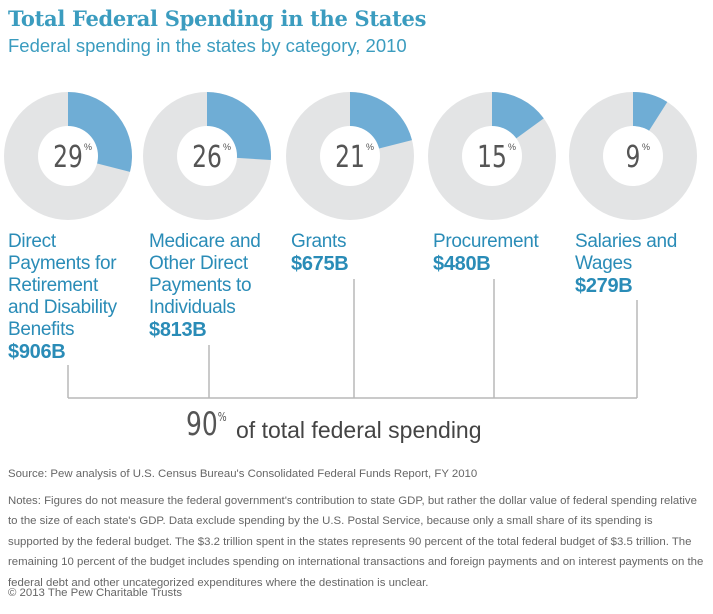  I want to click on donut-medicare: 26%, so click(207, 156).